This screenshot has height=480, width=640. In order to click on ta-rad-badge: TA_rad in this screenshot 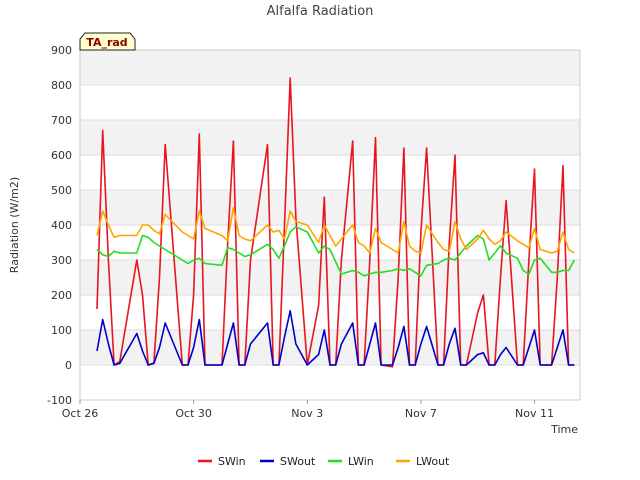, I will do `click(107, 41)`.